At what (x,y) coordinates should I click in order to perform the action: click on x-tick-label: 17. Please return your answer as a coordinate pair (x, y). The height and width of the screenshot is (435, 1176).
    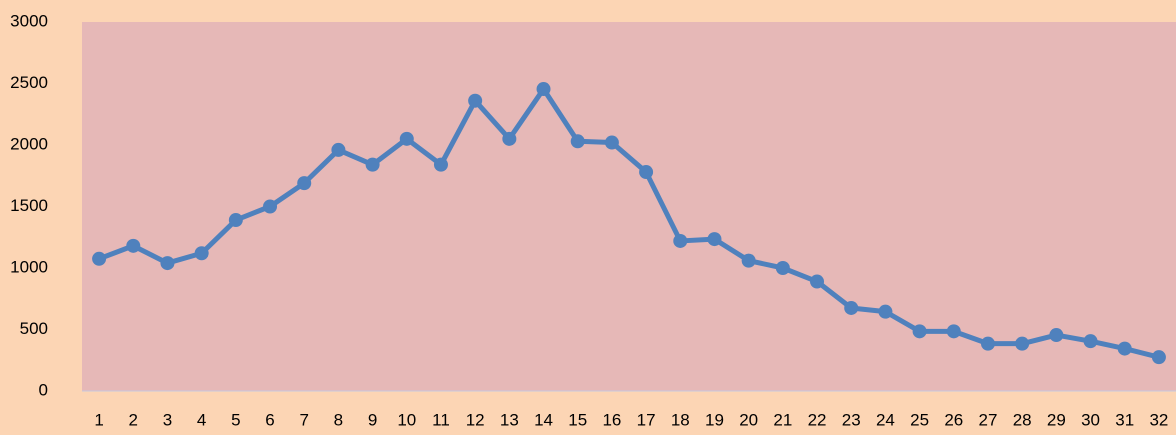
    Looking at the image, I should click on (646, 419).